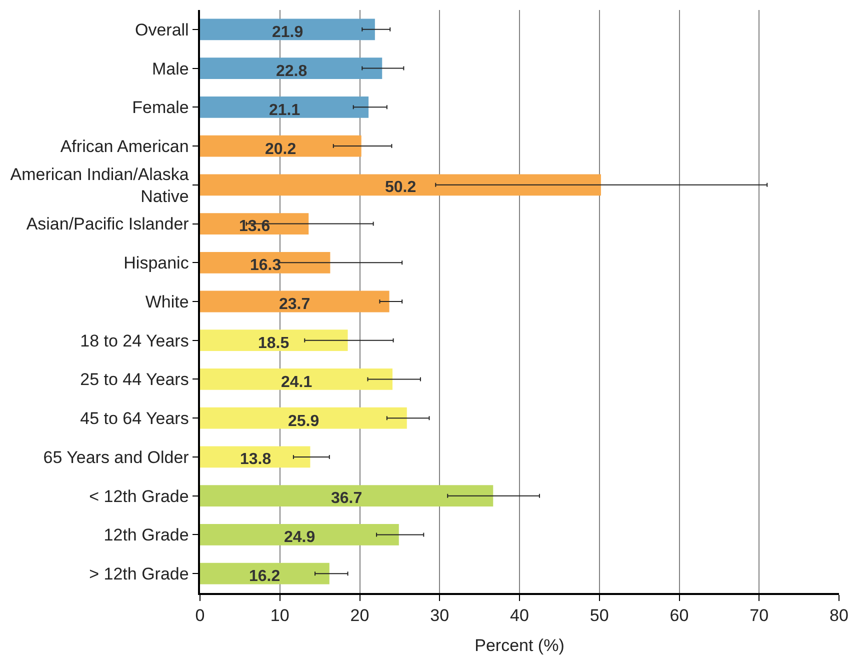 This screenshot has width=858, height=662. I want to click on y-tick-label: American Indian/Alaska Native, so click(100, 185).